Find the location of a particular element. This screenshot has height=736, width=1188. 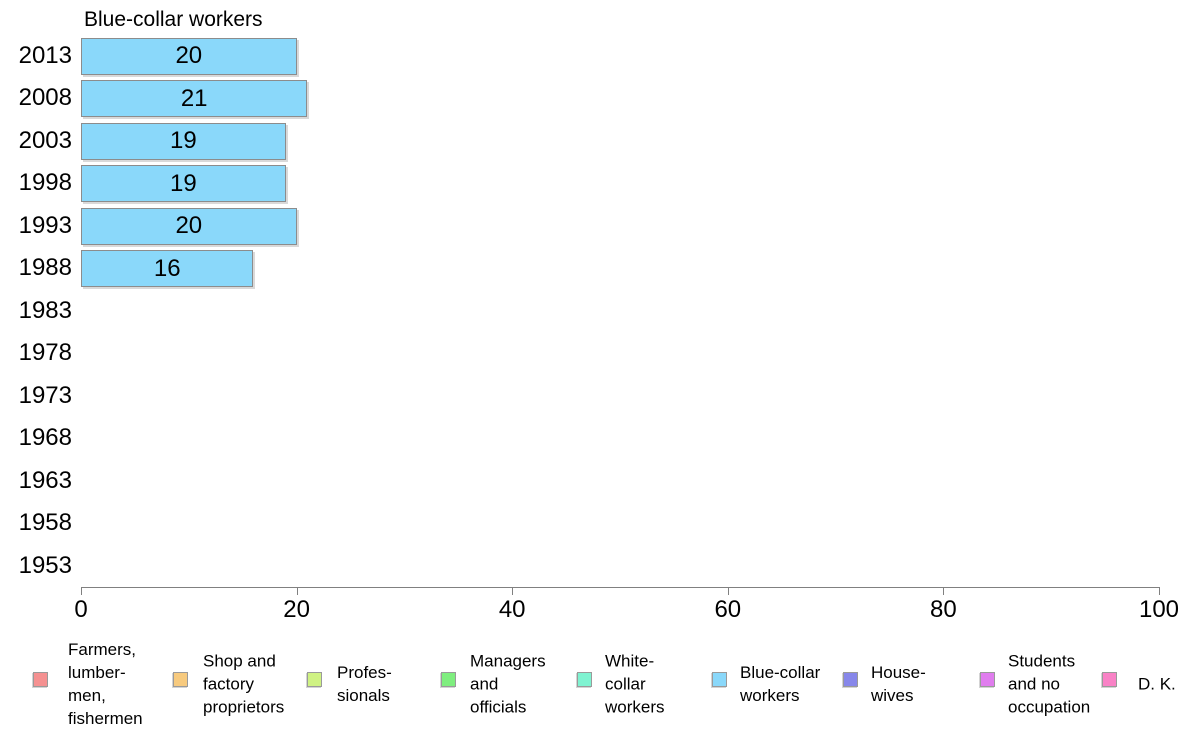

y-tick-label: 1993 is located at coordinates (45, 225).